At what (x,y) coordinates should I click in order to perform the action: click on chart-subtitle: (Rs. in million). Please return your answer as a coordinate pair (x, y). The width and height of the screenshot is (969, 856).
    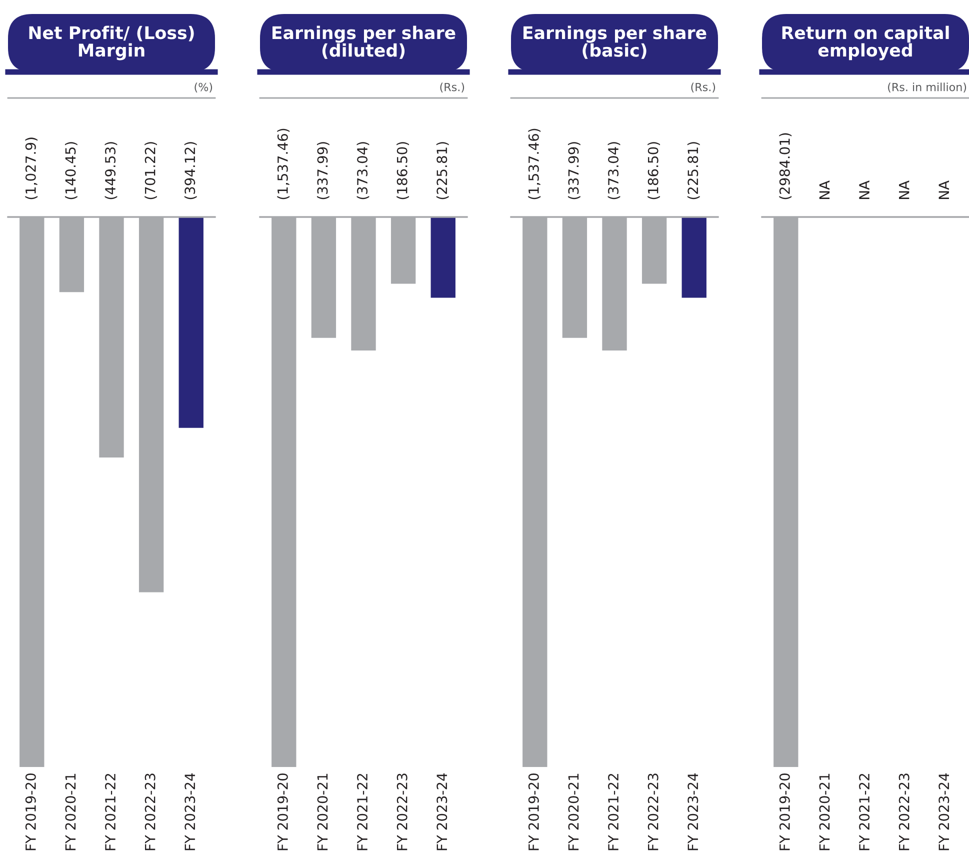
    Looking at the image, I should click on (927, 87).